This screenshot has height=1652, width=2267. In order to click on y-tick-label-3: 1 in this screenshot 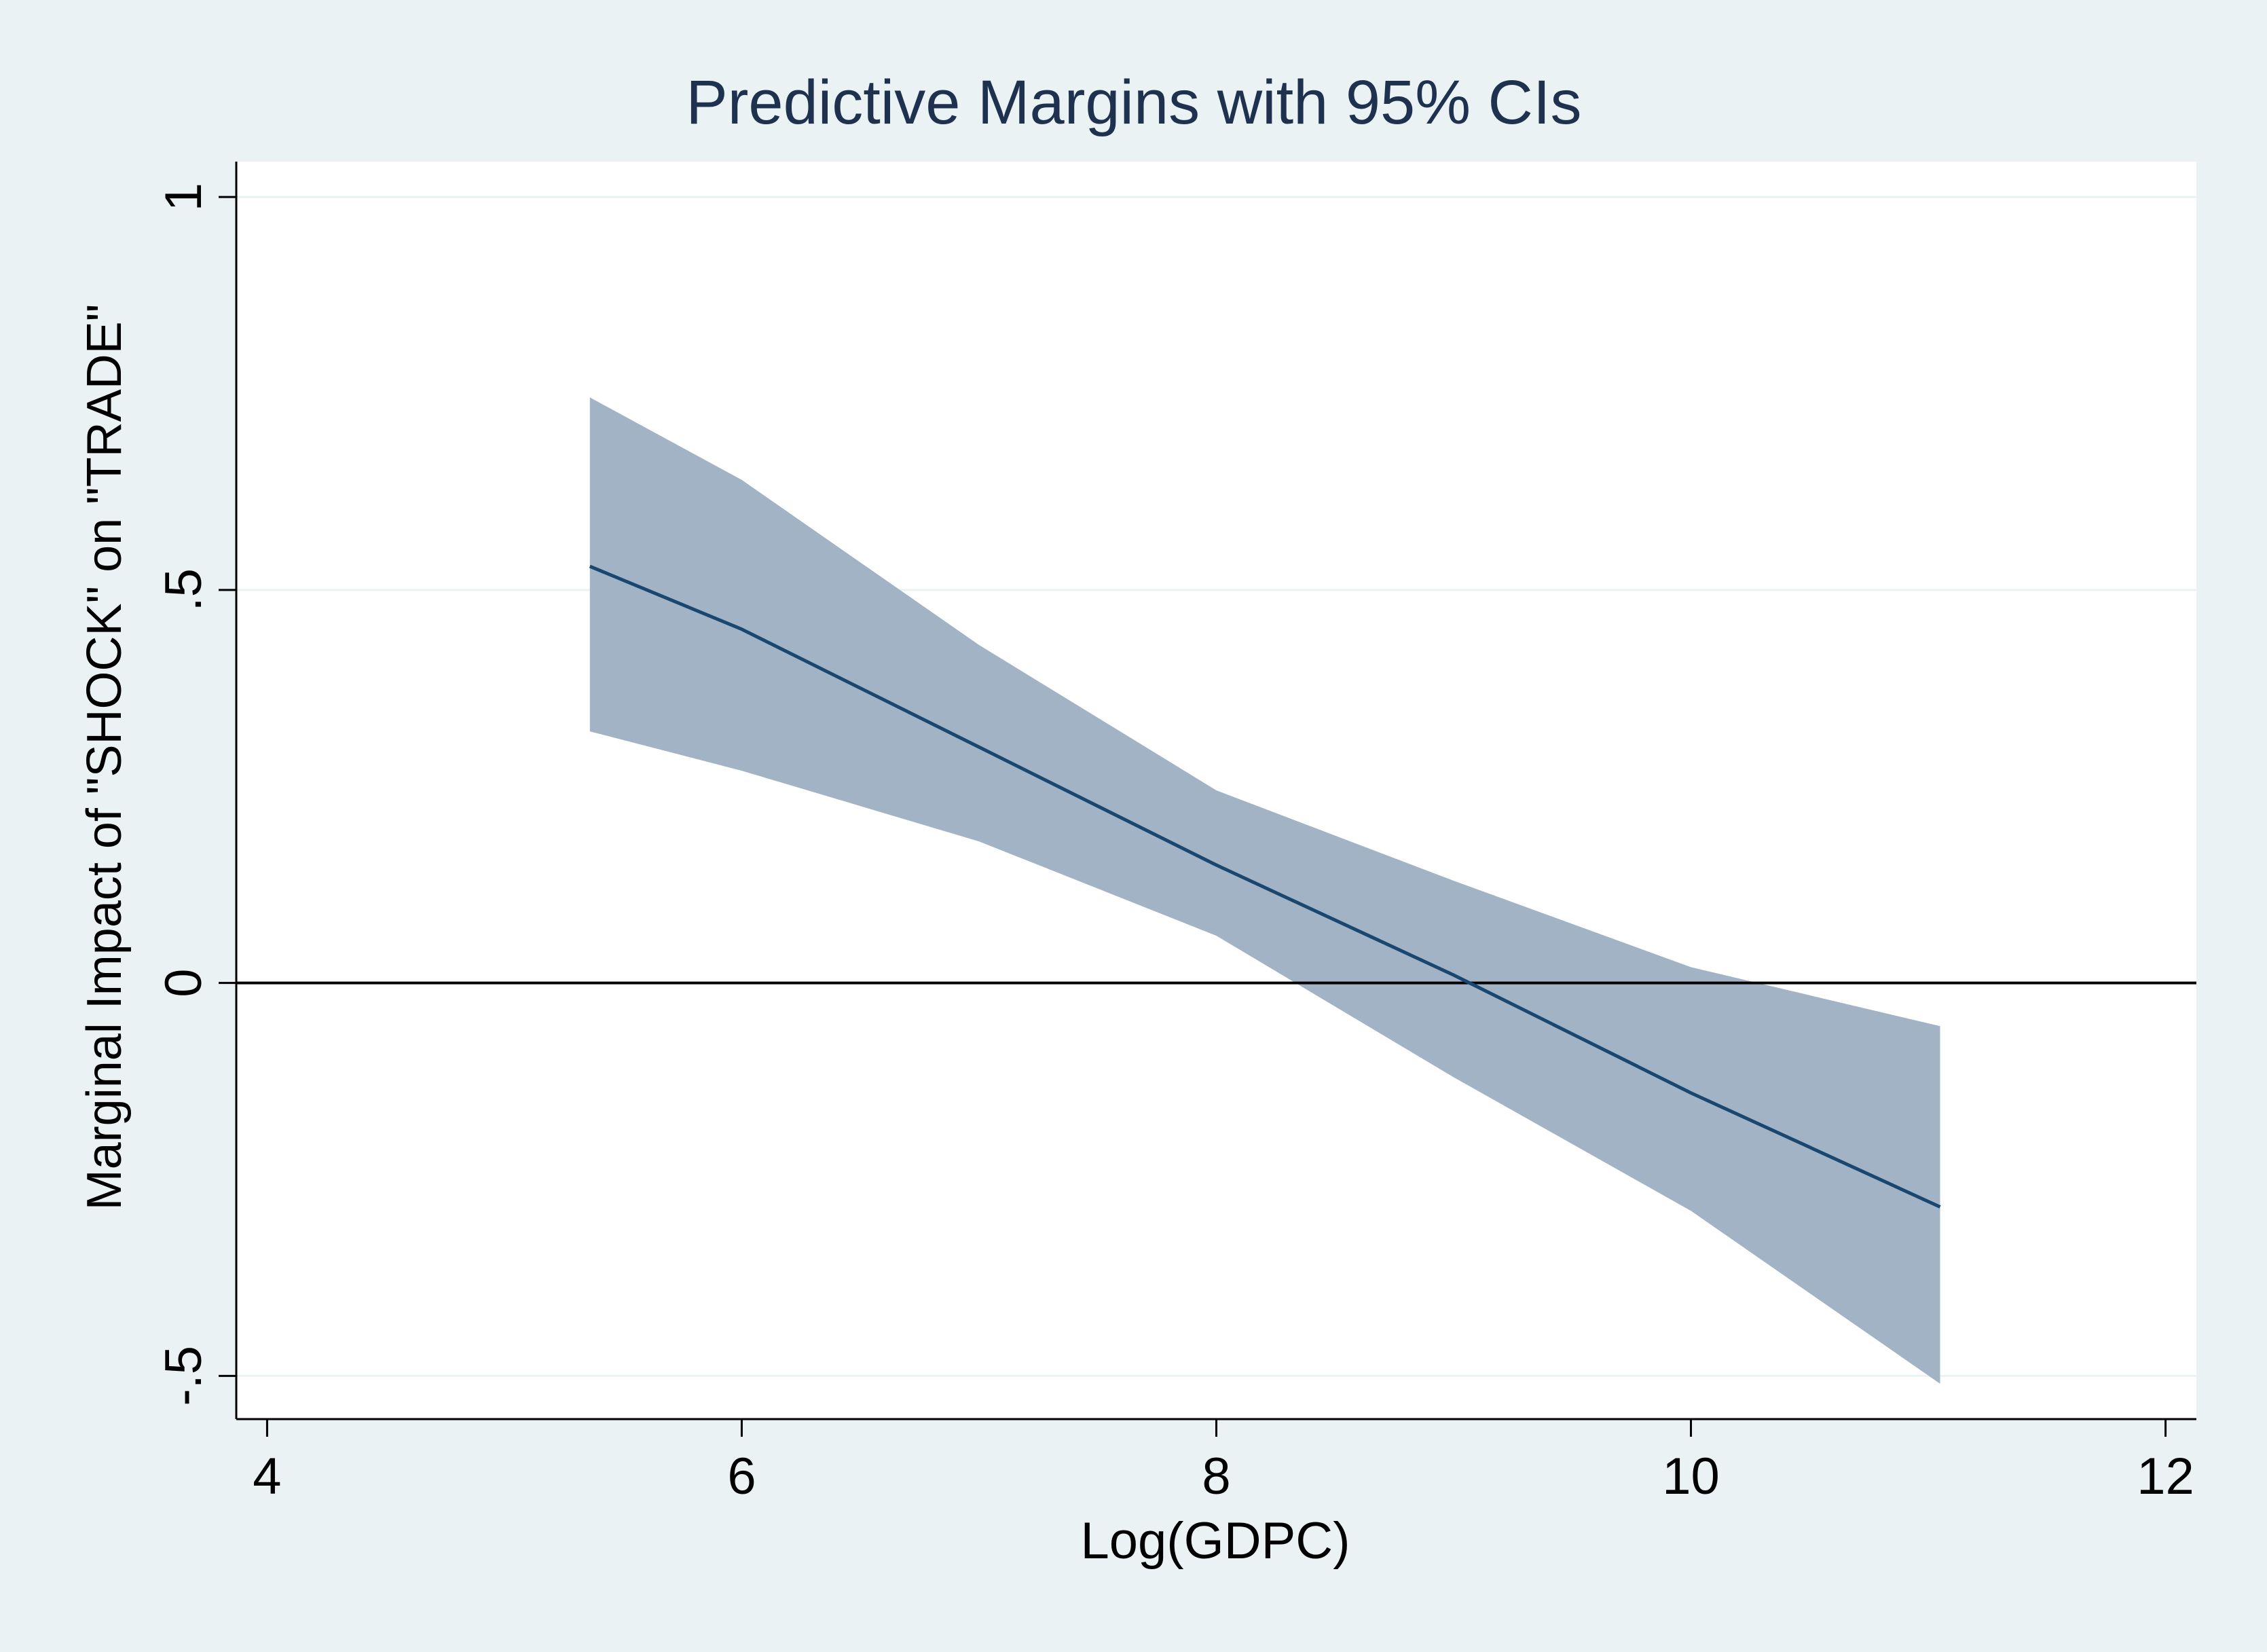, I will do `click(184, 197)`.